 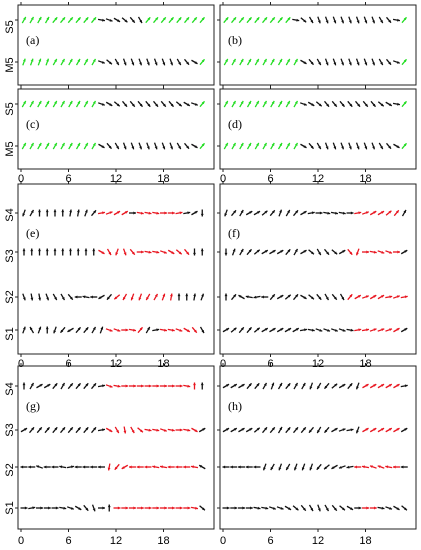 I want to click on row-label: S1, so click(x=10, y=507).